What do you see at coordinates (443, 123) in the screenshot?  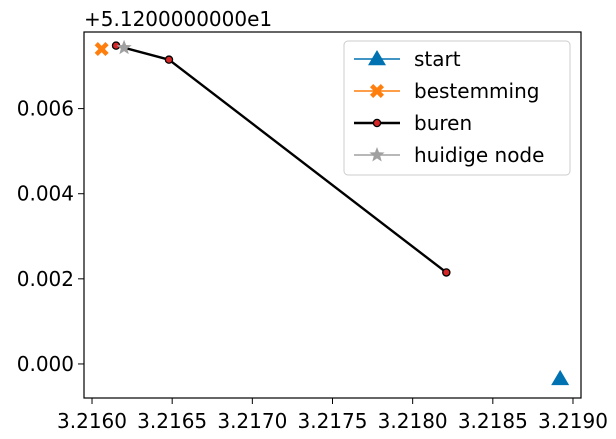 I see `legend-label: buren` at bounding box center [443, 123].